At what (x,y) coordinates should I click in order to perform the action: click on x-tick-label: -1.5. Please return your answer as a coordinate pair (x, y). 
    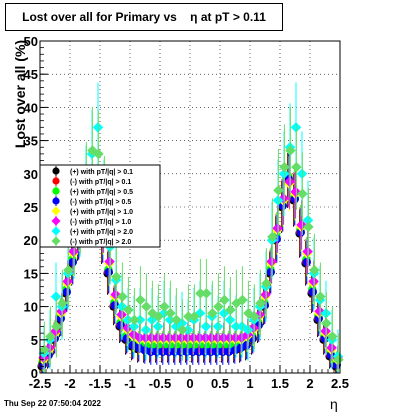
    Looking at the image, I should click on (100, 383).